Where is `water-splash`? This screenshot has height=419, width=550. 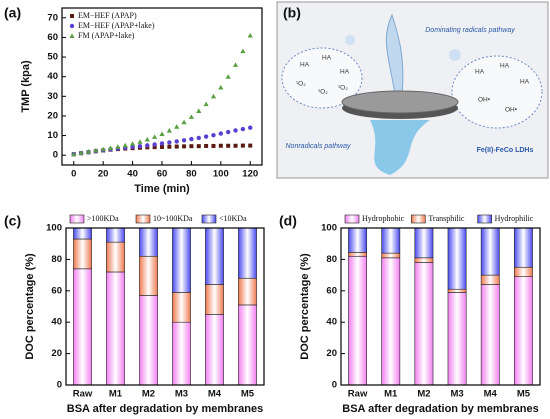 water-splash is located at coordinates (400, 147).